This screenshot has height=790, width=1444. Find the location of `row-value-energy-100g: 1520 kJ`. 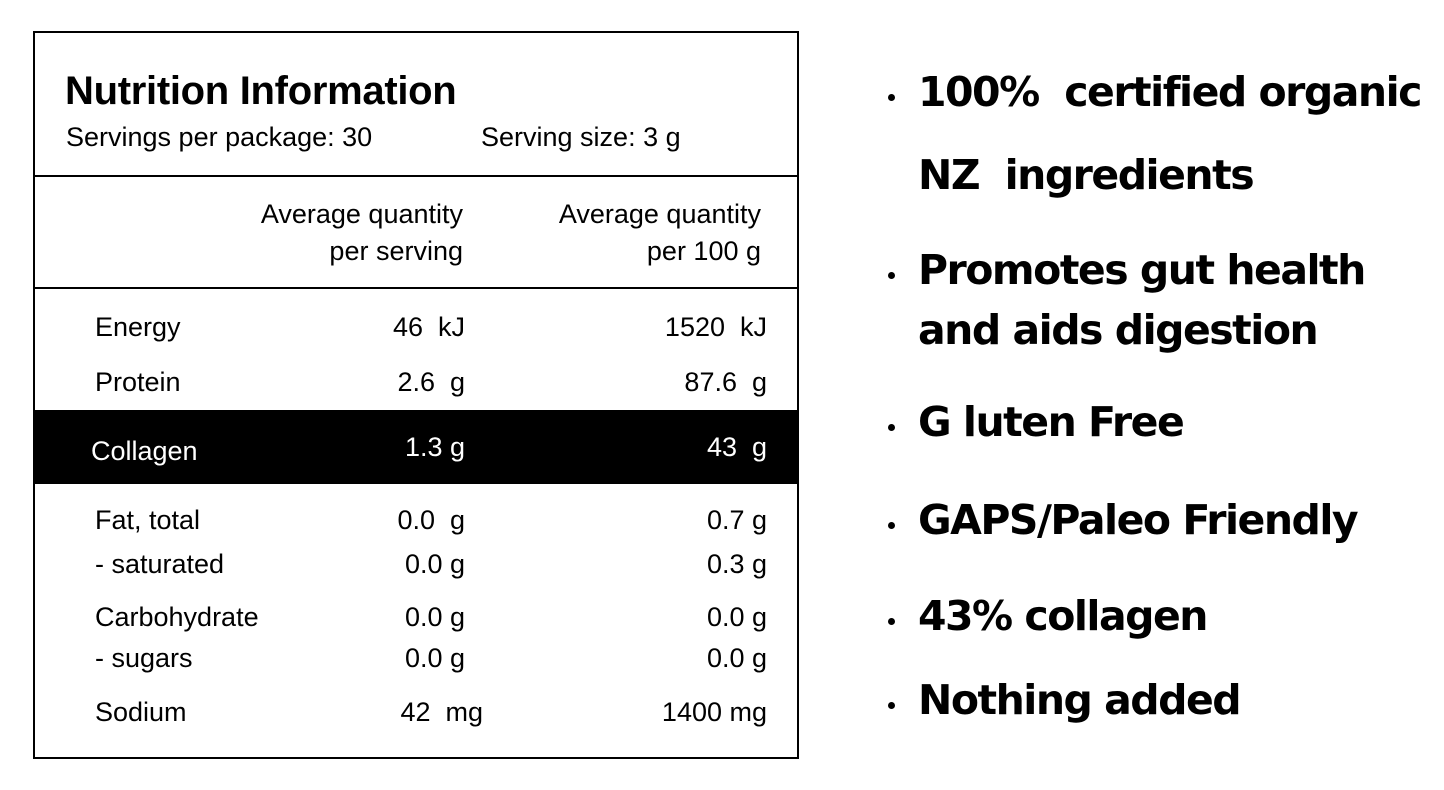

row-value-energy-100g: 1520 kJ is located at coordinates (715, 327).